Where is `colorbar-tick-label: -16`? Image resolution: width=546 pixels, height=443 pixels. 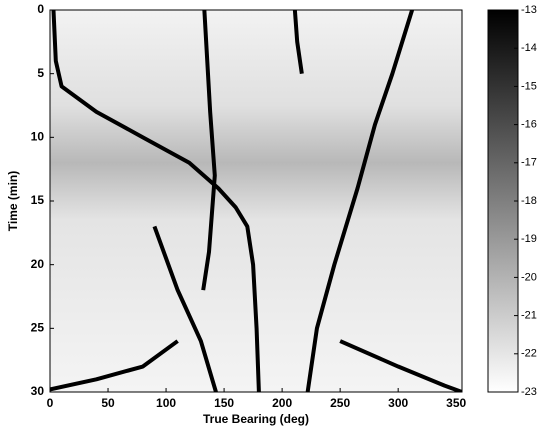
colorbar-tick-label: -16 is located at coordinates (529, 125).